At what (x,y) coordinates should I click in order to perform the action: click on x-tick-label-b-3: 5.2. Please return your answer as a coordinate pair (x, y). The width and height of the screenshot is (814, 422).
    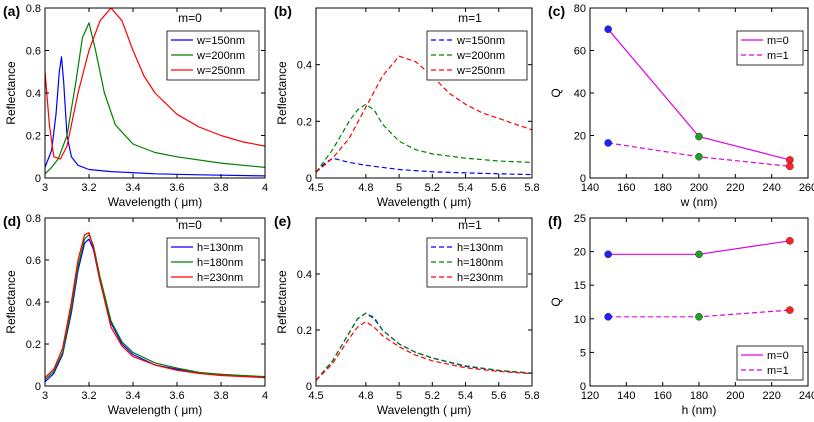
    Looking at the image, I should click on (432, 188).